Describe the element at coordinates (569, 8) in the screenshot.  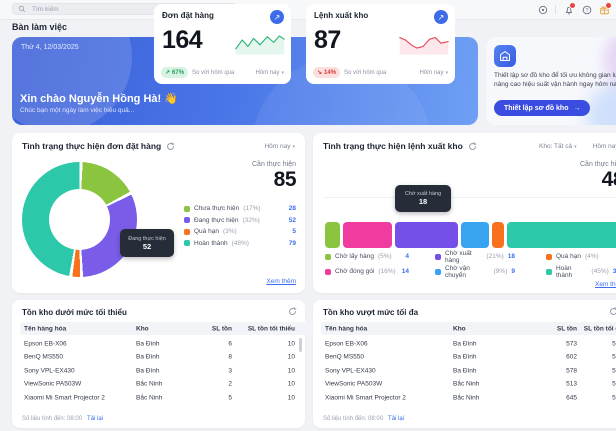
I see `bell-icon` at that location.